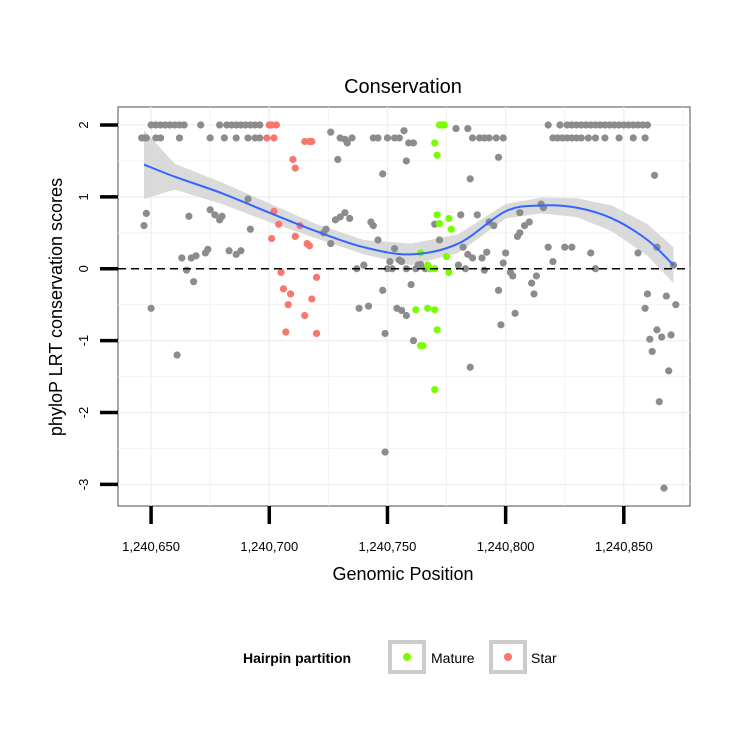 Image resolution: width=750 pixels, height=750 pixels. Describe the element at coordinates (97, 305) in the screenshot. I see `y-axis: -3 -2 -1 0 1 2` at that location.